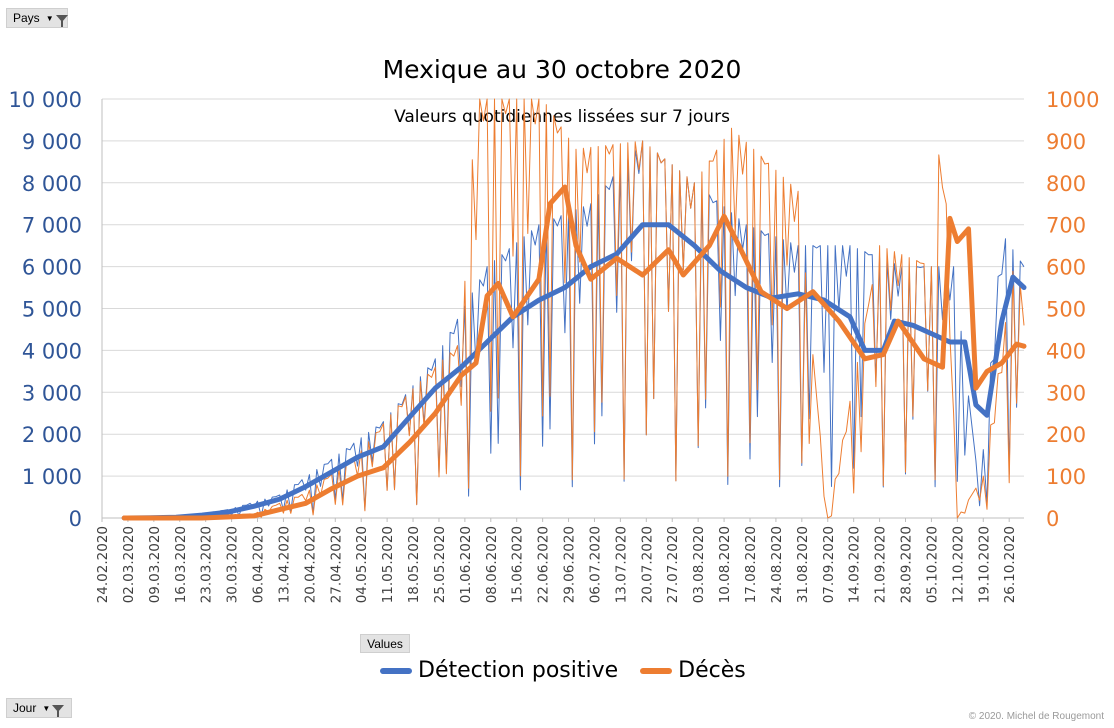 The height and width of the screenshot is (728, 1114). Describe the element at coordinates (103, 564) in the screenshot. I see `x-tick-label: 24.02.2020` at that location.